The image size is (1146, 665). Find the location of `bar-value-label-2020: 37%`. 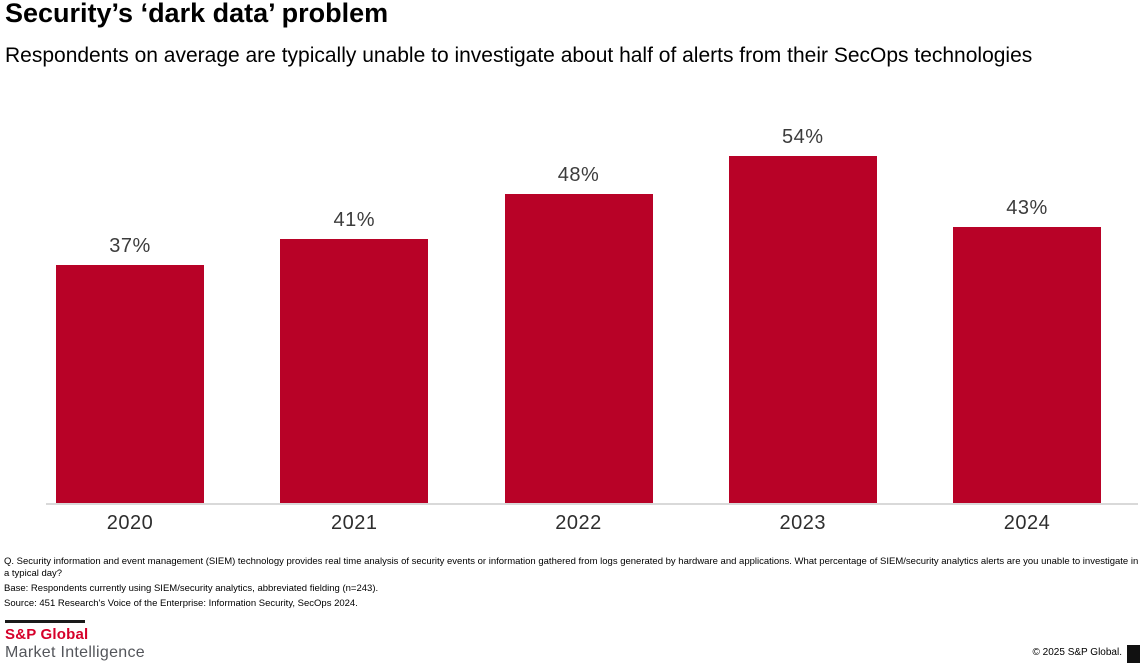

bar-value-label-2020: 37% is located at coordinates (130, 246).